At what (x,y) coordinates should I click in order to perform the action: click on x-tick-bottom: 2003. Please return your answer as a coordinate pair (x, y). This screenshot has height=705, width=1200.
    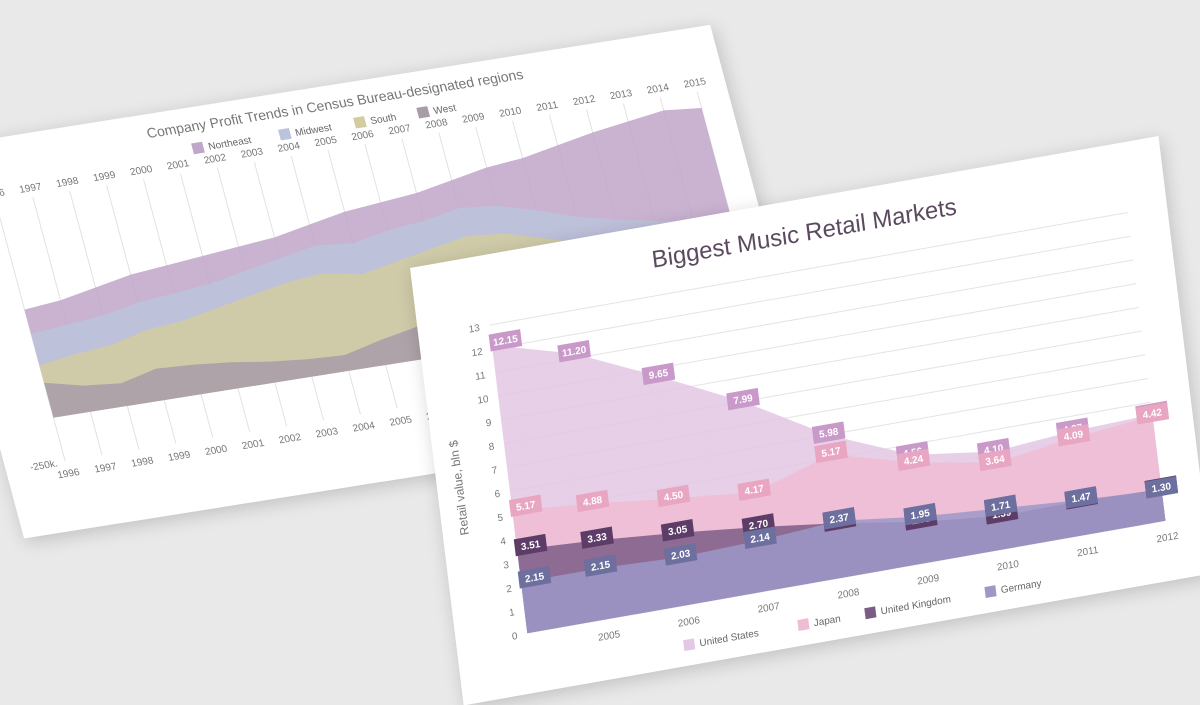
    Looking at the image, I should click on (327, 433).